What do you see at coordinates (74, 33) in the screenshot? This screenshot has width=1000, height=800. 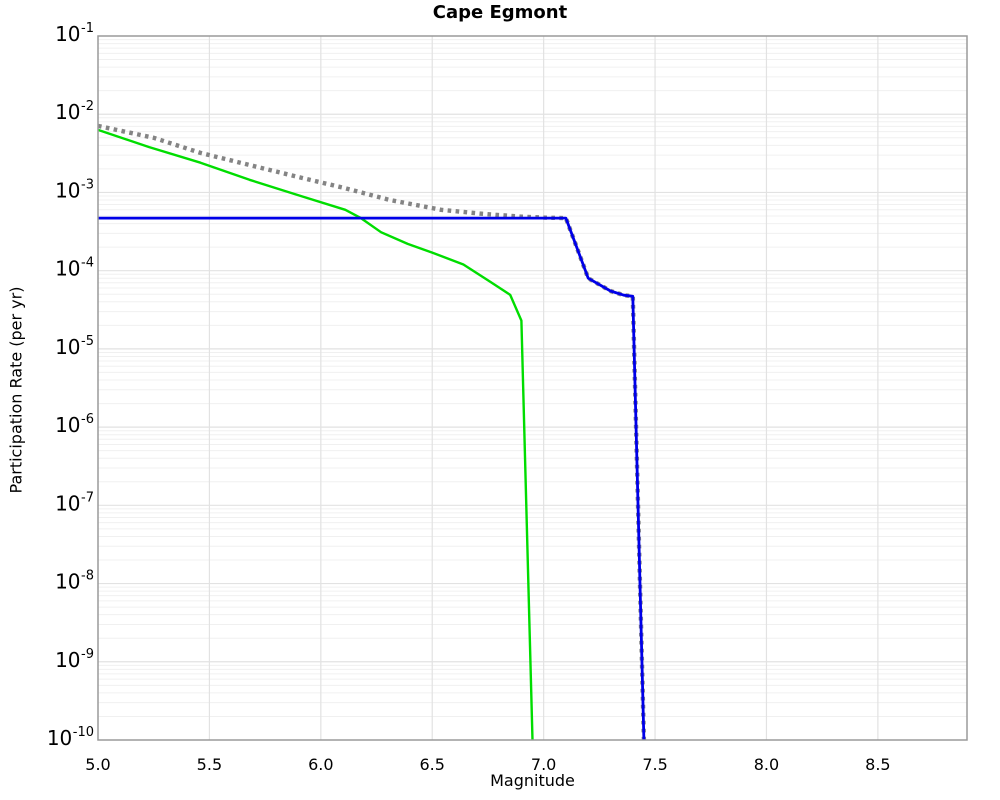 I see `y-tick-label: 10⁻¹` at bounding box center [74, 33].